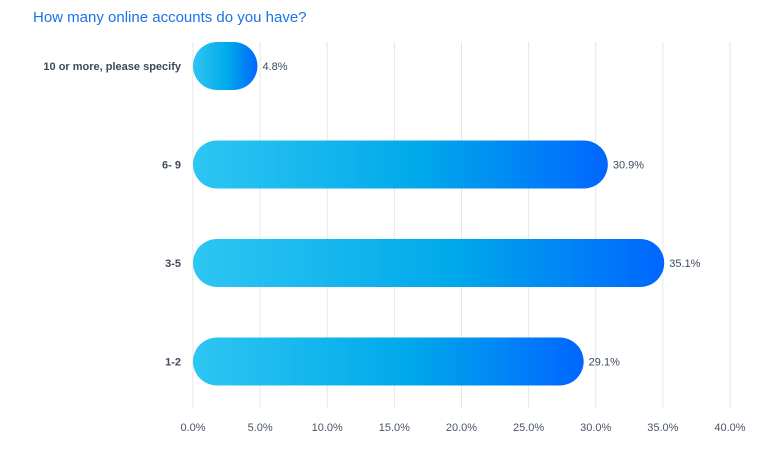 The image size is (779, 454). Describe the element at coordinates (171, 166) in the screenshot. I see `category-label: 6- 9` at that location.